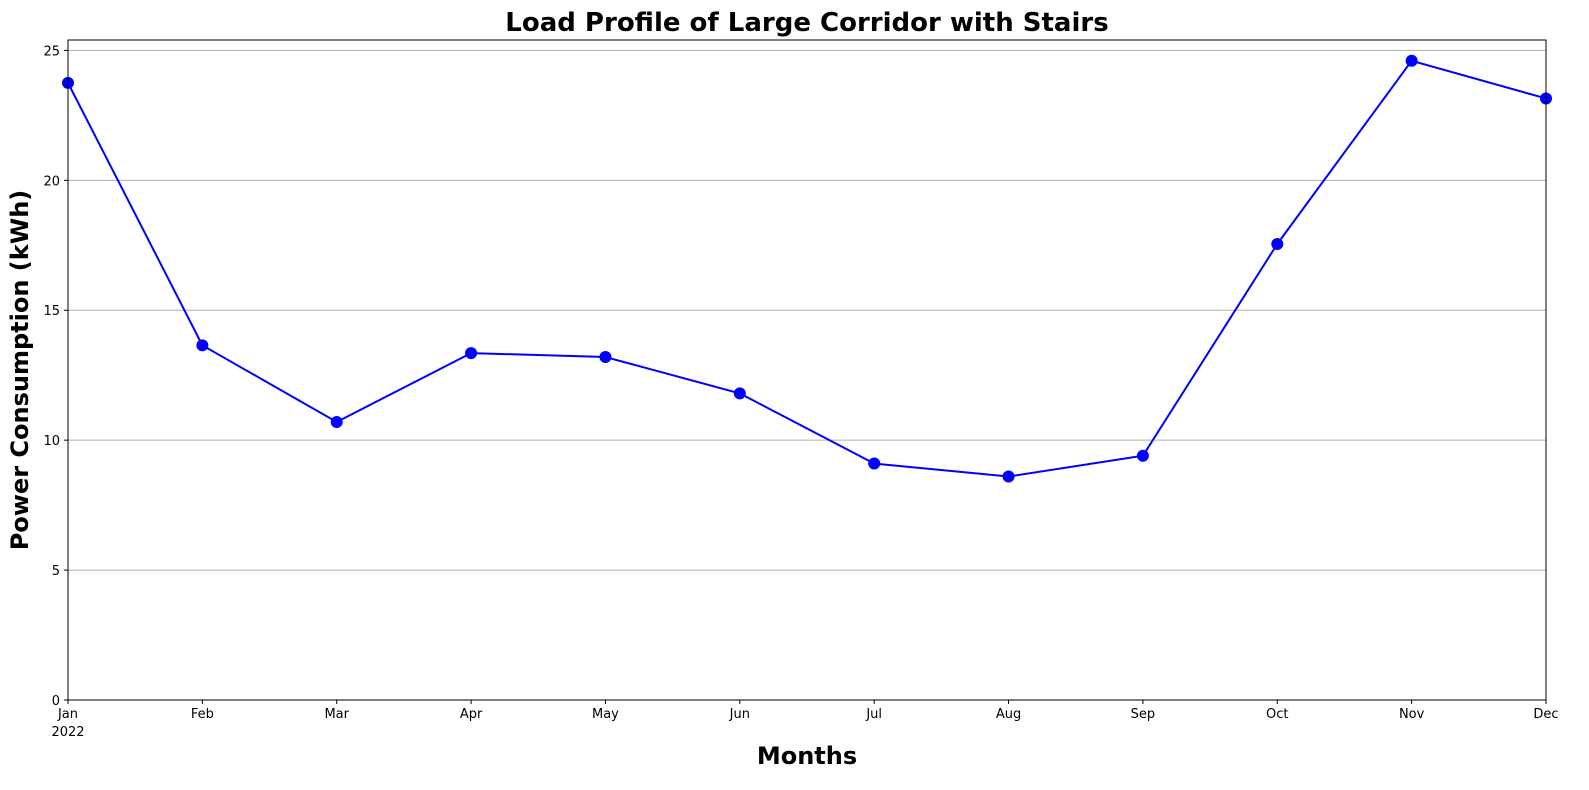 Image resolution: width=1589 pixels, height=790 pixels. I want to click on x-tick-label: Apr, so click(471, 714).